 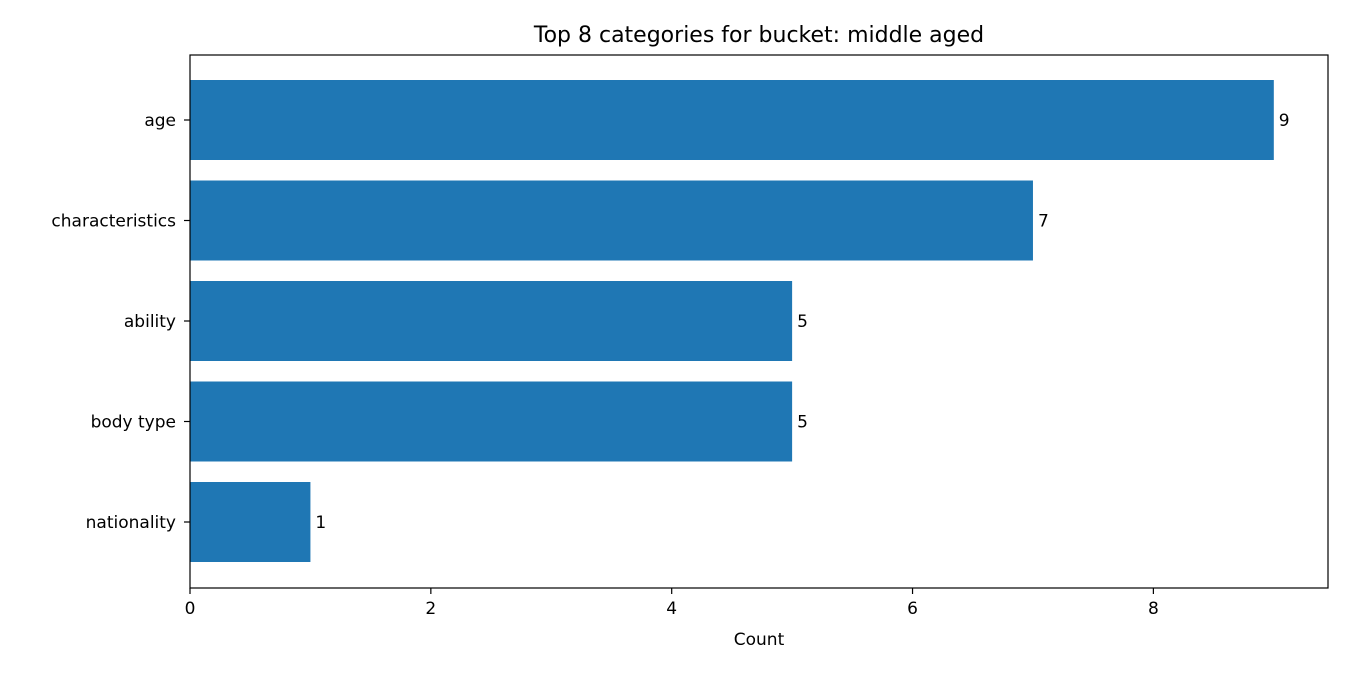 I want to click on y-tick-label-characteristics: characteristics, so click(x=113, y=222).